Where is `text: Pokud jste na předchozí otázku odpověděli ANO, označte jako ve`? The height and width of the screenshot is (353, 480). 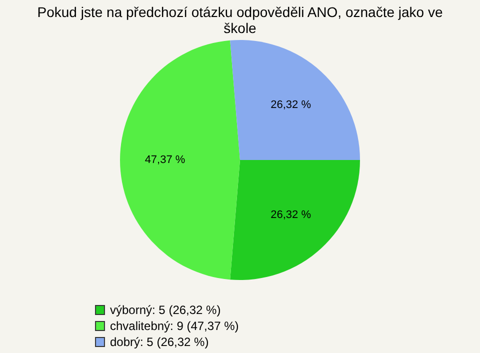 text: Pokud jste na předchozí otázku odpověděli ANO, označte jako ve is located at coordinates (240, 12).